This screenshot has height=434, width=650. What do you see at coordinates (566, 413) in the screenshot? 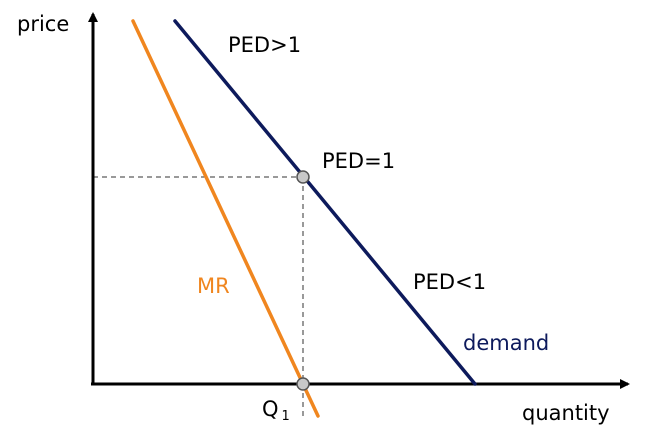
I see `x-axis-label: quantity` at bounding box center [566, 413].